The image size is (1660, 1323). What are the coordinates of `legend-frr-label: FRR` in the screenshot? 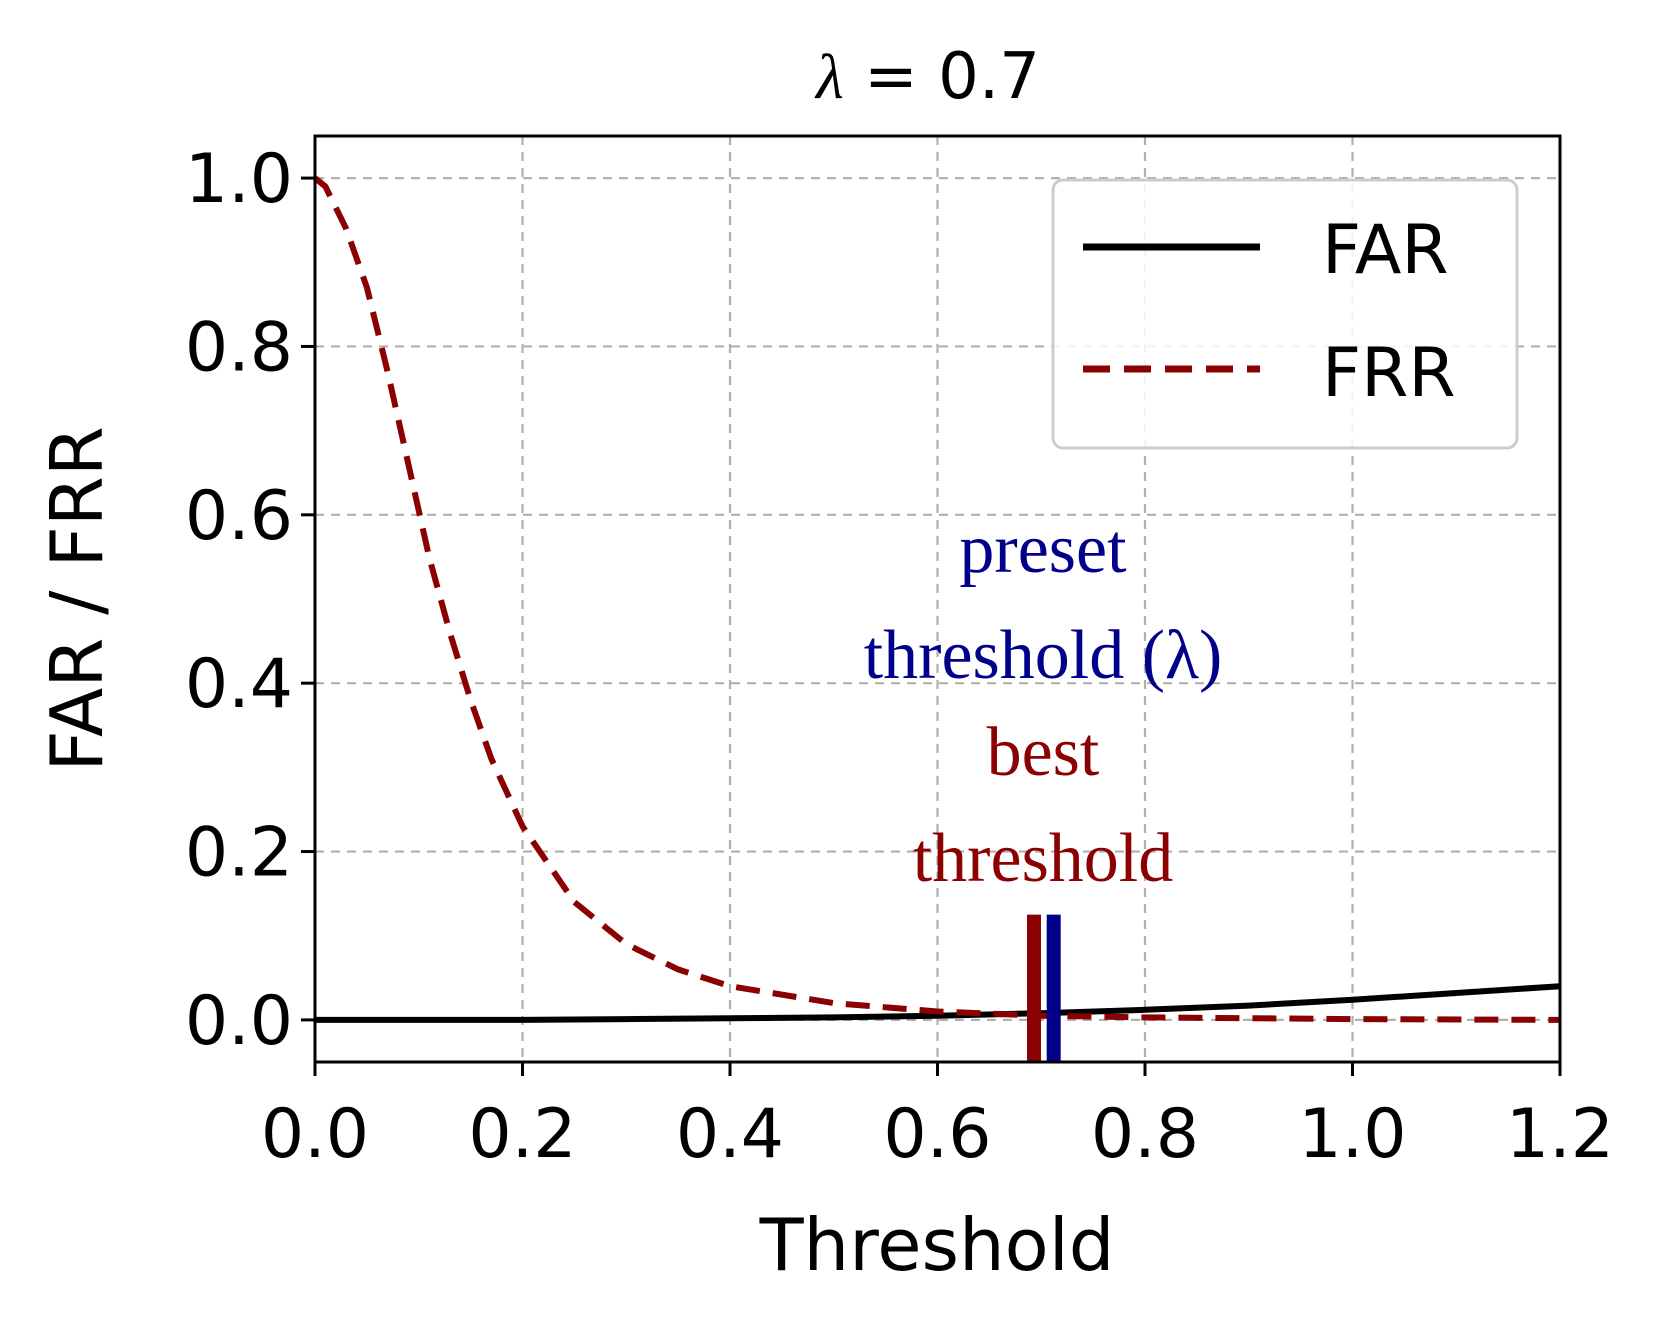 It's located at (1389, 373).